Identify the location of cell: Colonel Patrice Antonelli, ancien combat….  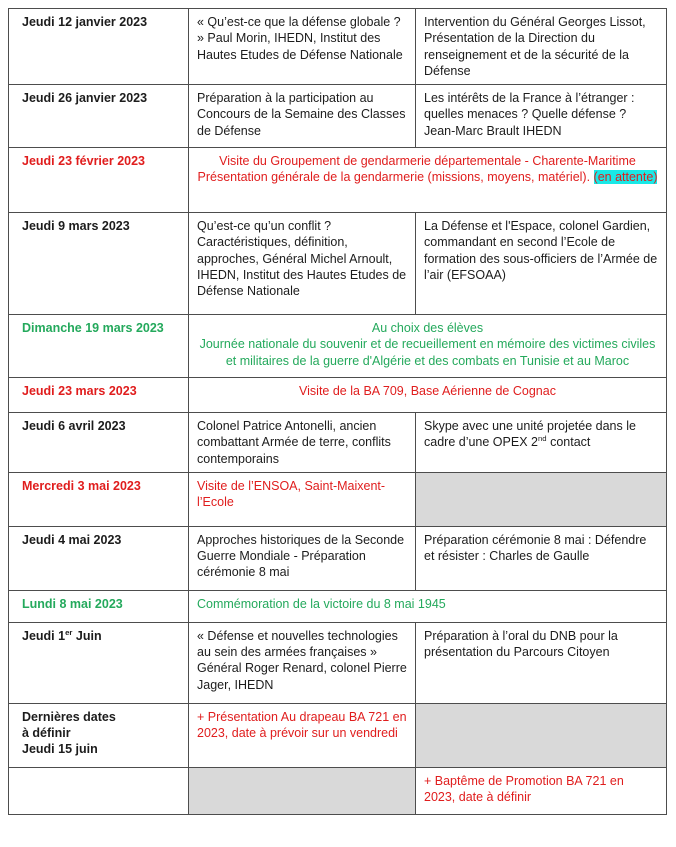
(302, 442).